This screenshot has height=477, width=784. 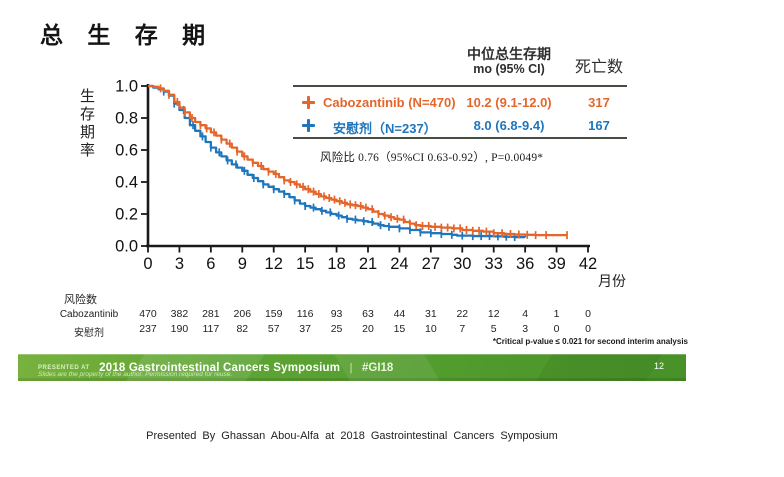 I want to click on x-tick-label: 36, so click(x=525, y=264).